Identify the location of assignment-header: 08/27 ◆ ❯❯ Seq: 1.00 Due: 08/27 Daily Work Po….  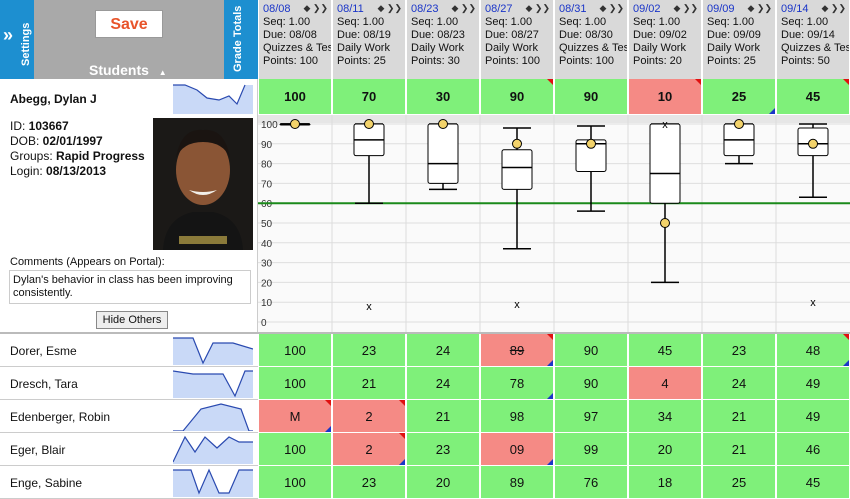
(516, 39).